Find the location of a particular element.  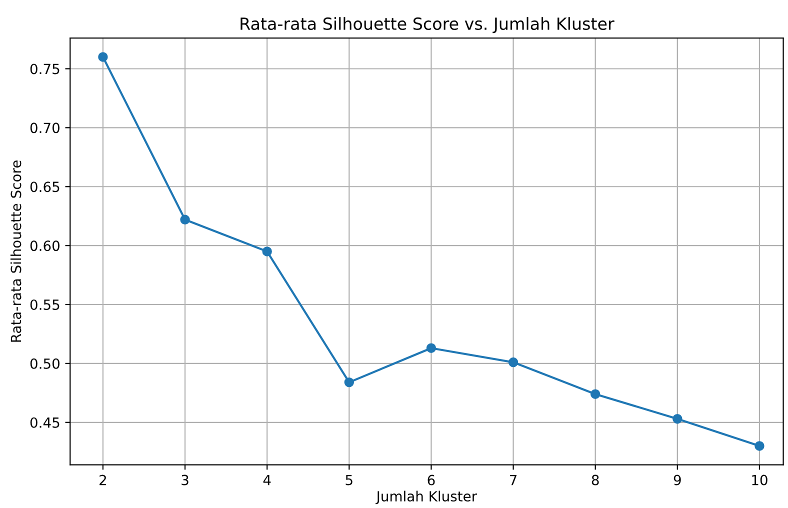

x-tick-label: 9 is located at coordinates (677, 480).